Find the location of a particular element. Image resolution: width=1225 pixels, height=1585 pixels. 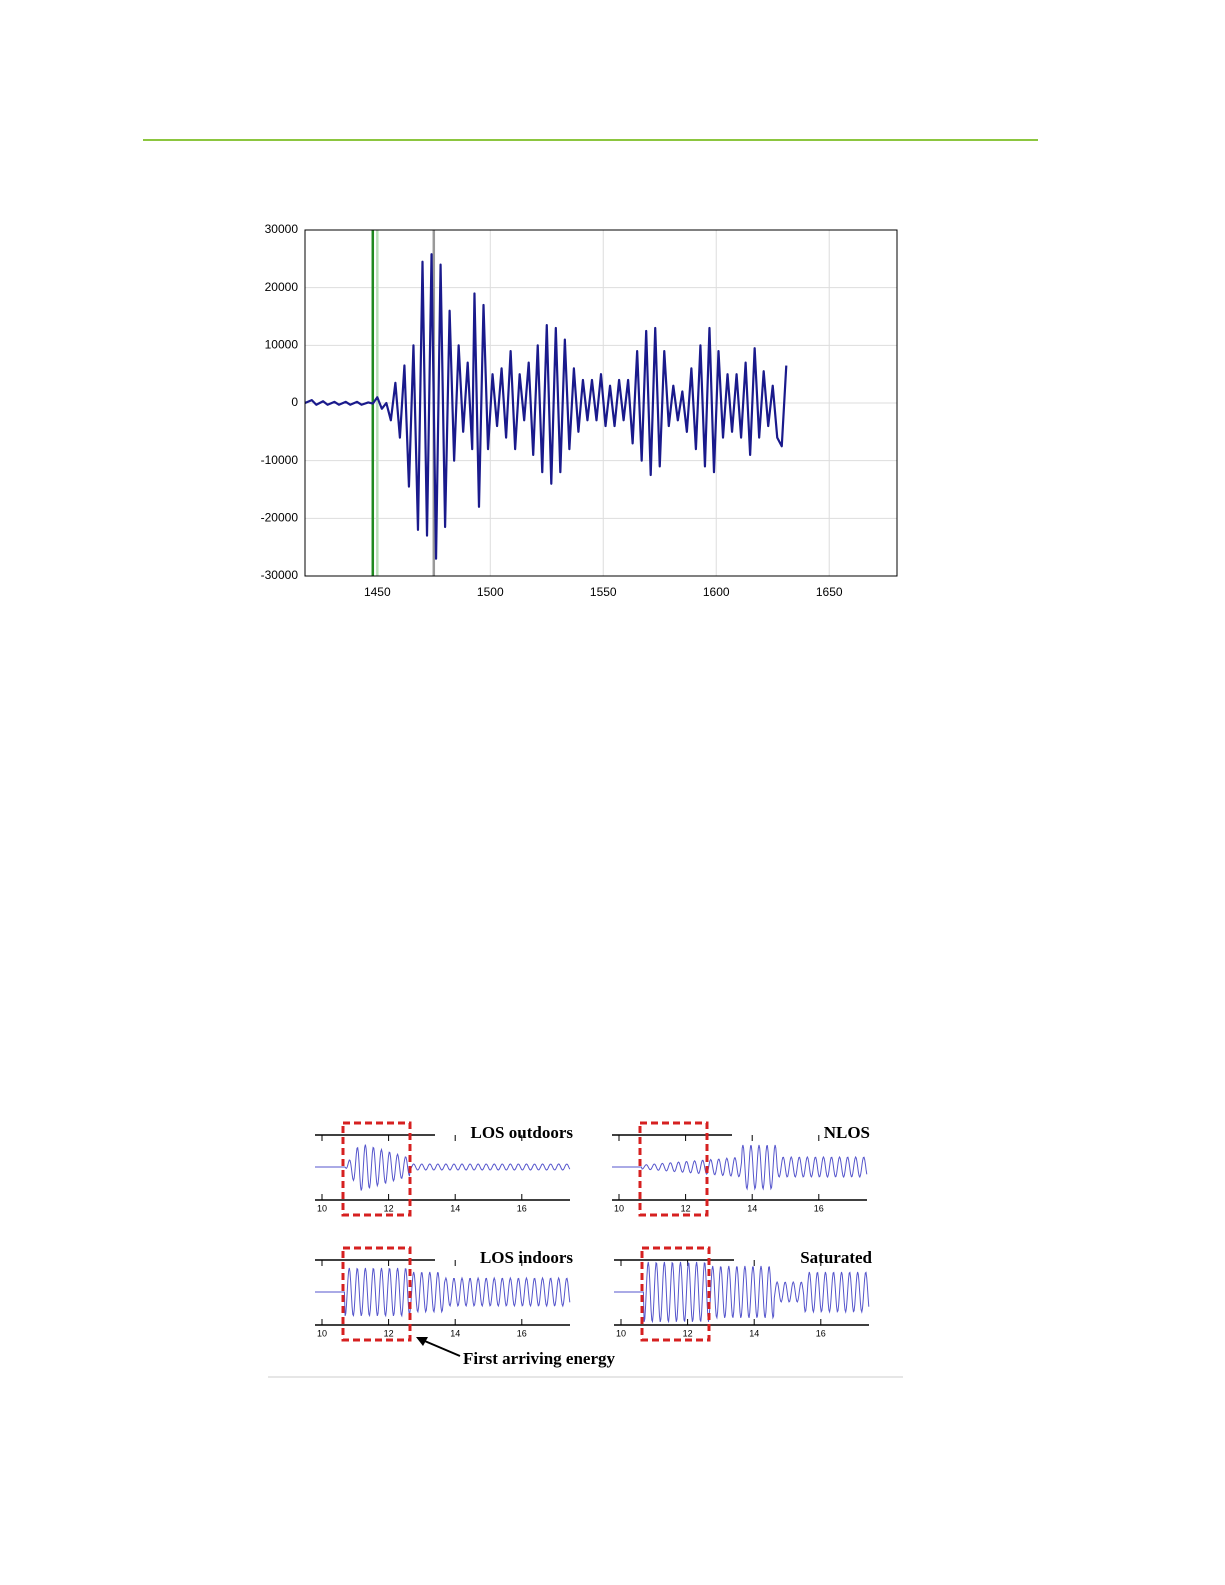

annotation: First arriving energy is located at coordinates (539, 1358).